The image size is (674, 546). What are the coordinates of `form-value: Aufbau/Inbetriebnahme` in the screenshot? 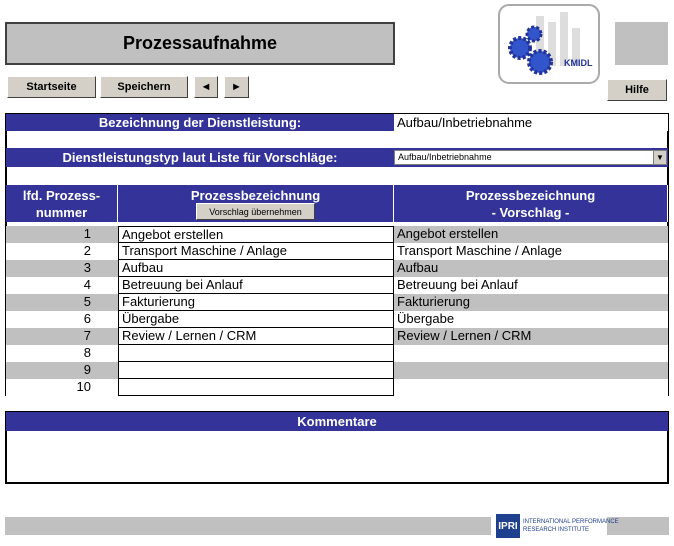 It's located at (531, 122).